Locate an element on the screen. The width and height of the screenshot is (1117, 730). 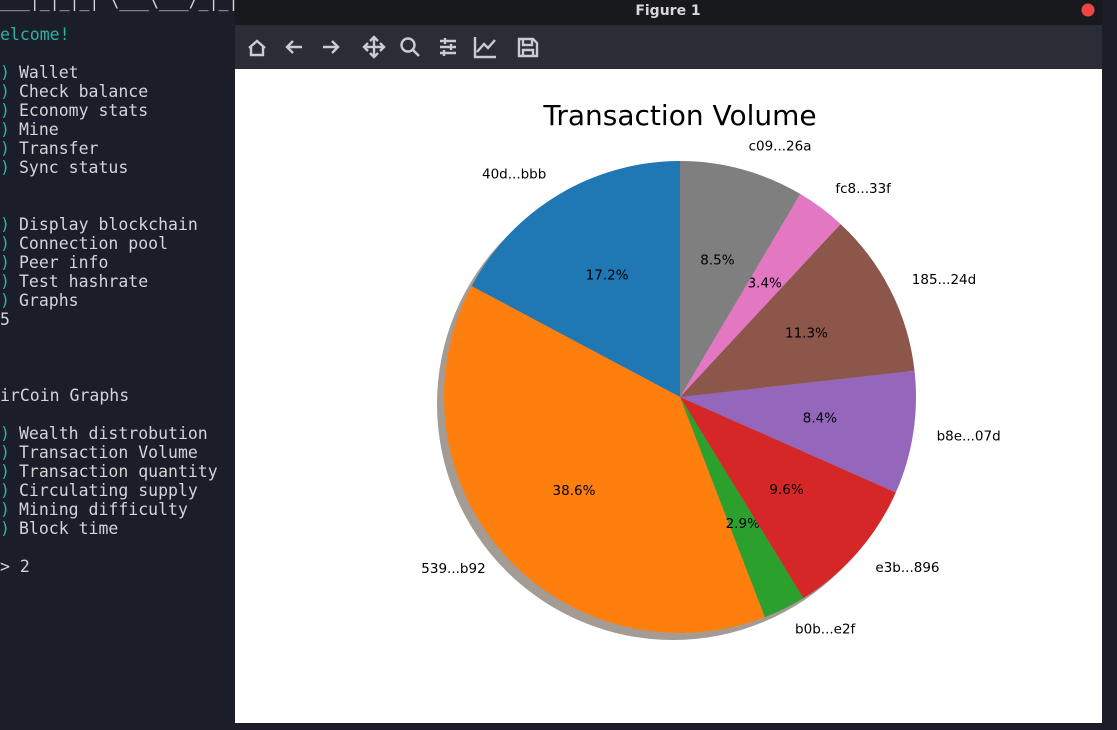
menu-item: Graphs is located at coordinates (49, 300).